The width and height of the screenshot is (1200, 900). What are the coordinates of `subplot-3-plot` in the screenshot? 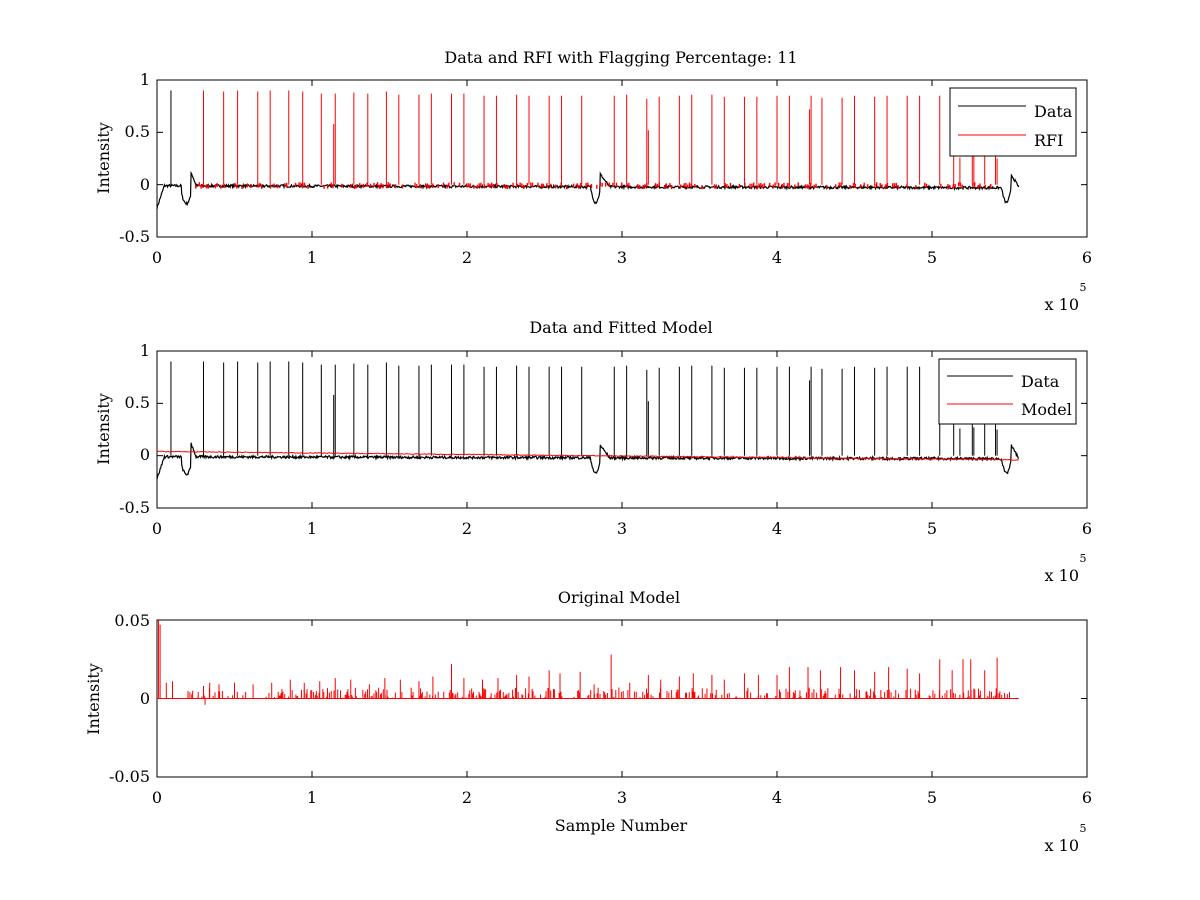 It's located at (622, 698).